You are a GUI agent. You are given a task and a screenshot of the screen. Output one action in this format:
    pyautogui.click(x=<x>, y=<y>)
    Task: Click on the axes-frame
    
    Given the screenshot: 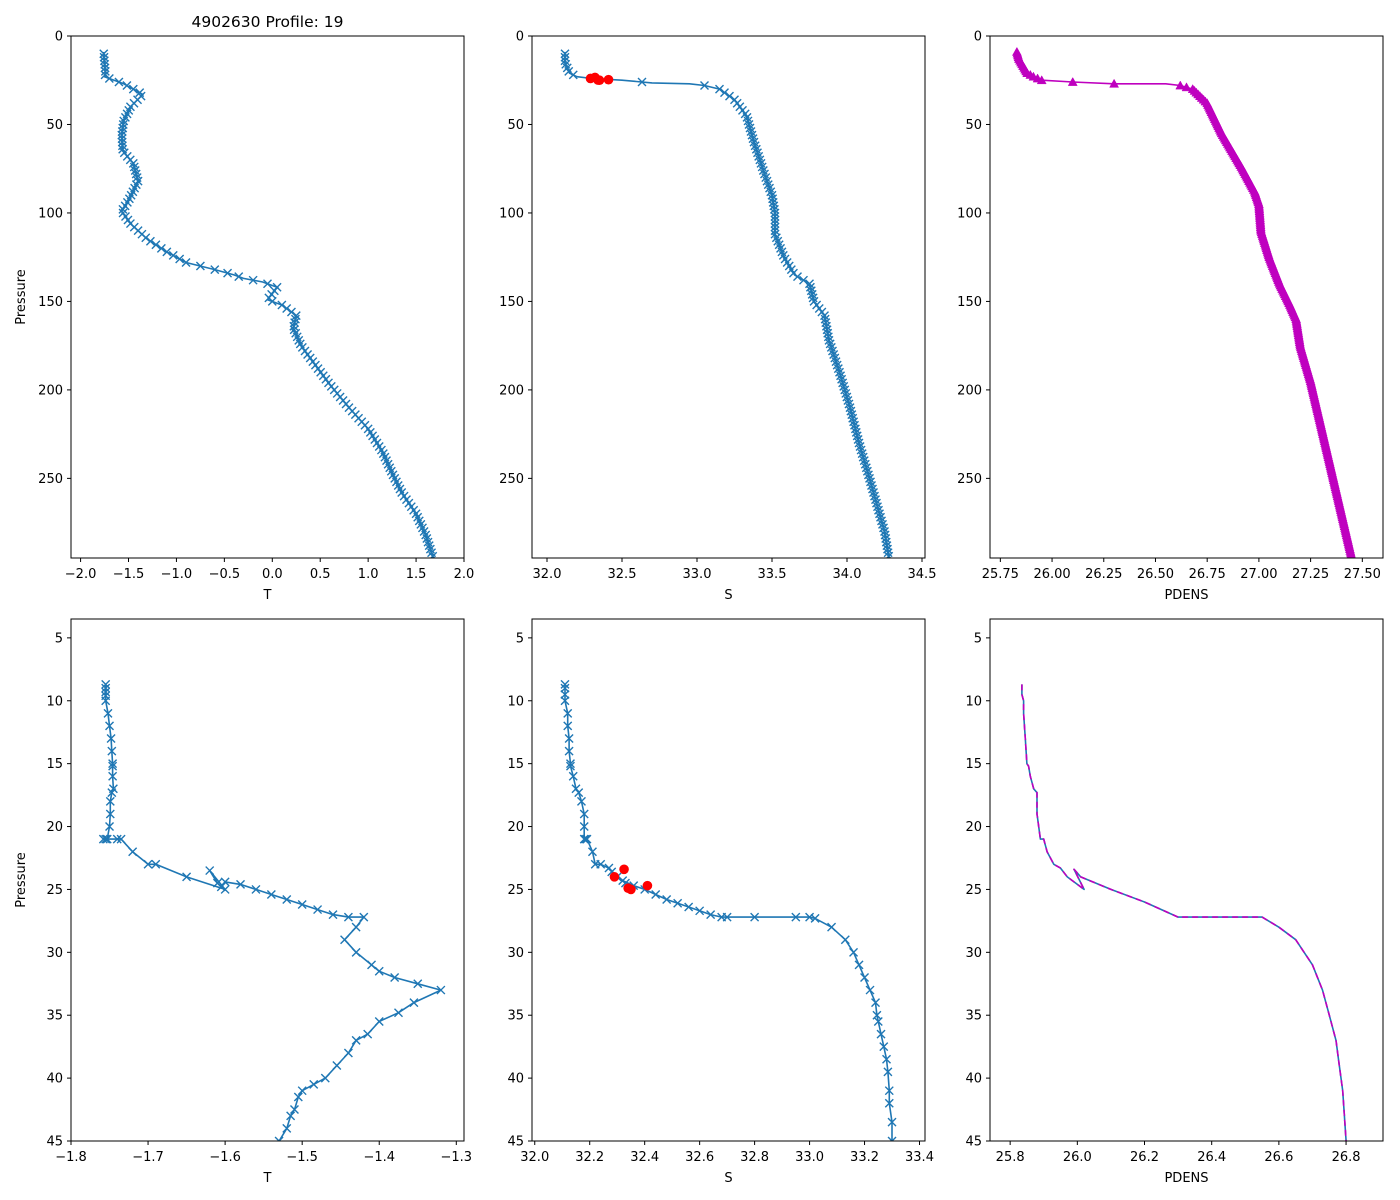 What is the action you would take?
    pyautogui.click(x=267, y=880)
    